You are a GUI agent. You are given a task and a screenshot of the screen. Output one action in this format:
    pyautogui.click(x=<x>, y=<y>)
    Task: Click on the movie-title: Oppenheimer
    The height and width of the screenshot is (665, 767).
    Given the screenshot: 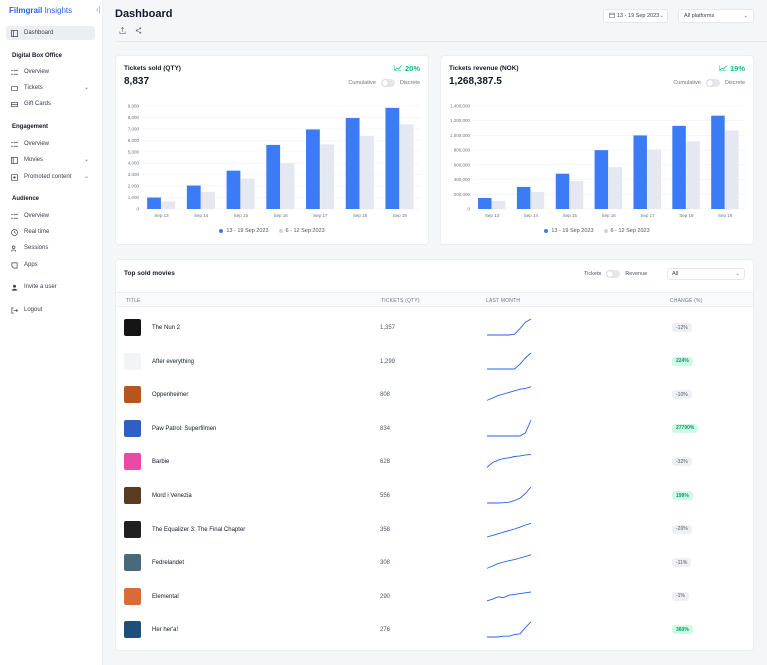 What is the action you would take?
    pyautogui.click(x=170, y=395)
    